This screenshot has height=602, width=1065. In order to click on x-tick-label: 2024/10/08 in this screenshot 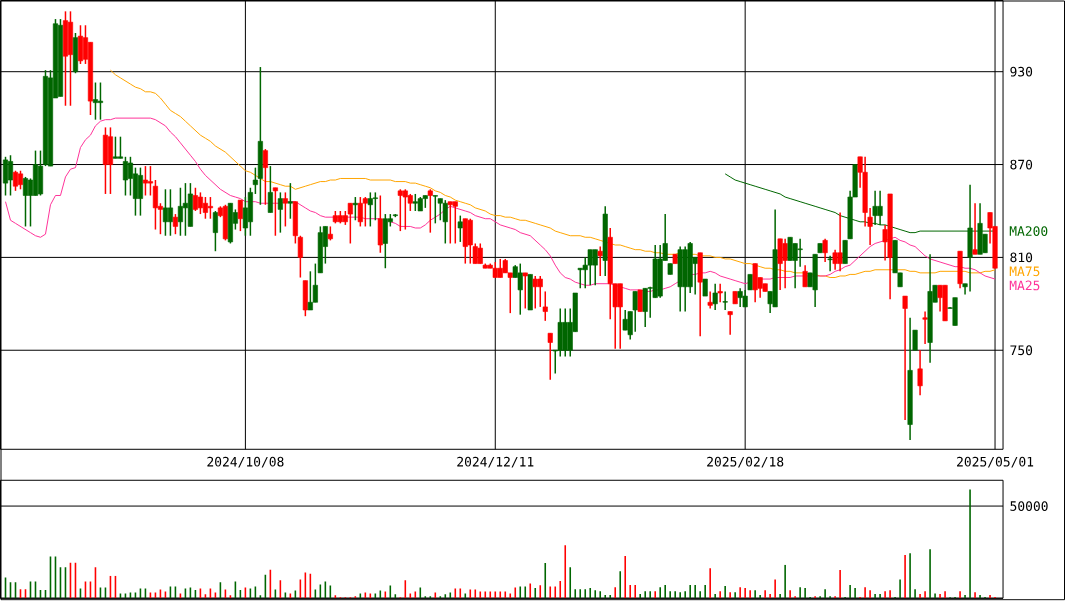, I will do `click(245, 462)`.